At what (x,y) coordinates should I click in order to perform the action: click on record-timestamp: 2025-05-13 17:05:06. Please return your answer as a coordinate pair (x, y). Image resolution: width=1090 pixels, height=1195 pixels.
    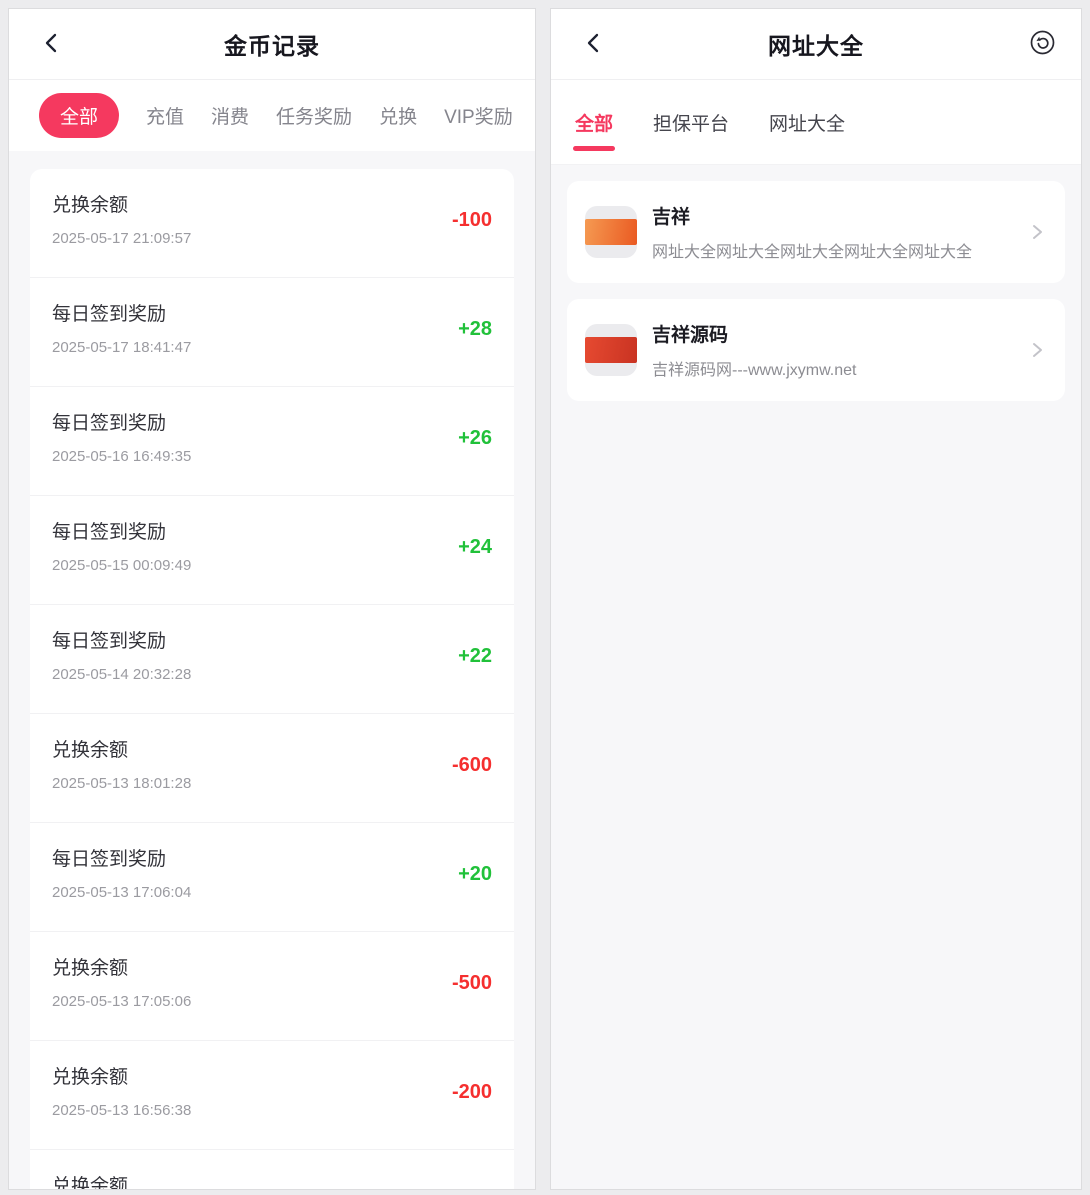
    Looking at the image, I should click on (122, 1001).